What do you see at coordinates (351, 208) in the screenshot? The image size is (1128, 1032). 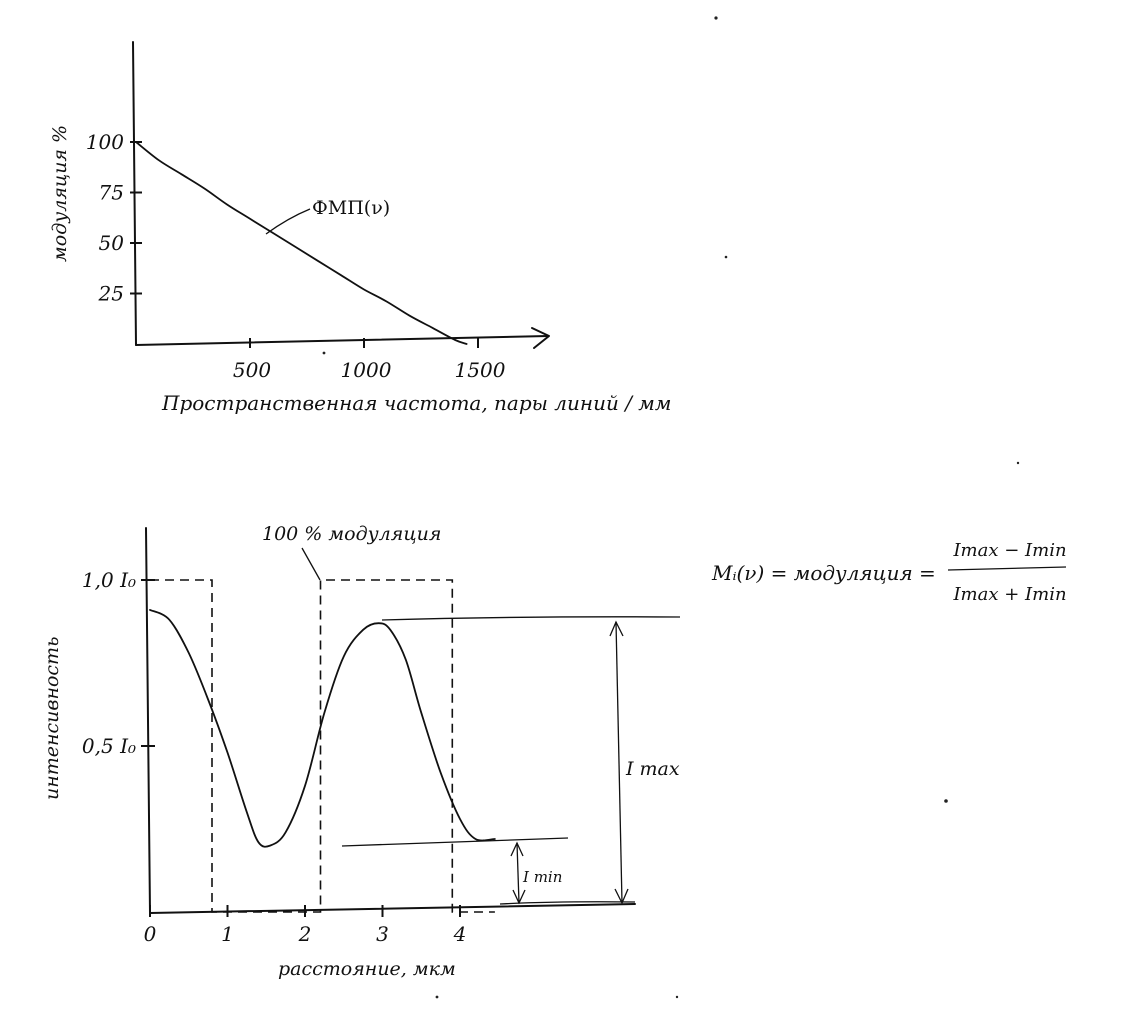 I see `mtf-series-label: ФМП(ν)` at bounding box center [351, 208].